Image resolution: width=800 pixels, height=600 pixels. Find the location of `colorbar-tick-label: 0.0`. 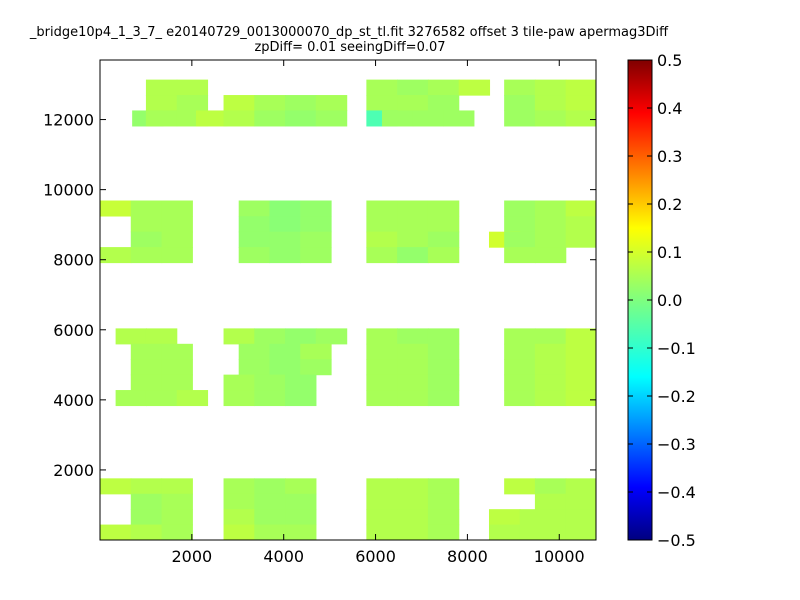

colorbar-tick-label: 0.0 is located at coordinates (669, 300).